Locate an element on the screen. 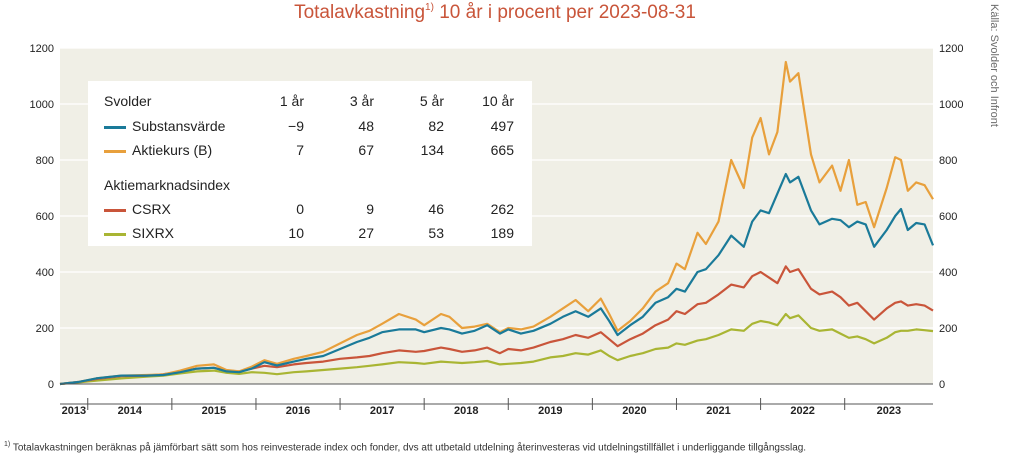  legend-value: −9 is located at coordinates (296, 126).